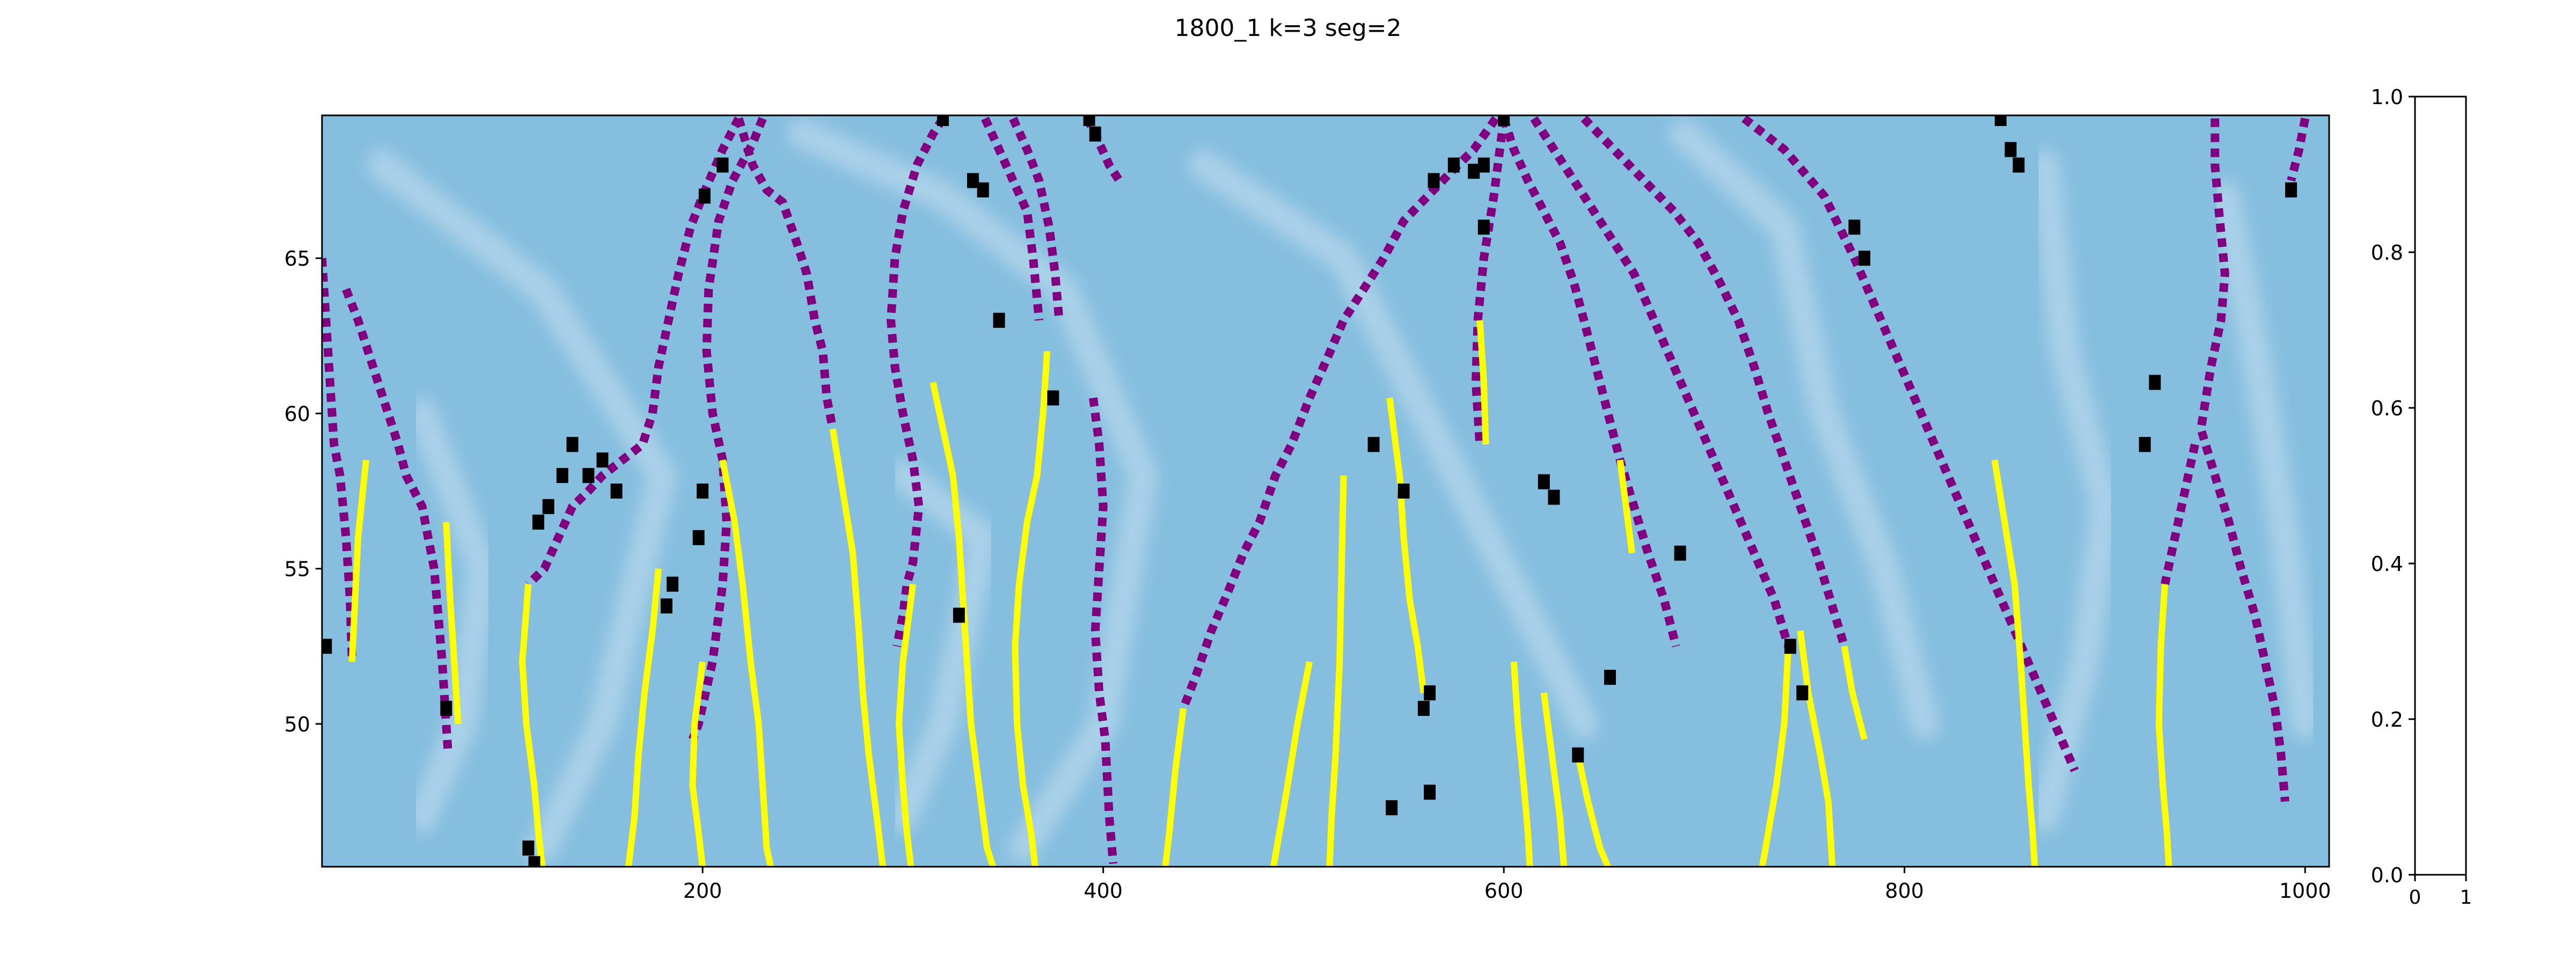 The width and height of the screenshot is (2576, 966). Describe the element at coordinates (2387, 875) in the screenshot. I see `colorbar-tick-label: 0.0` at that location.